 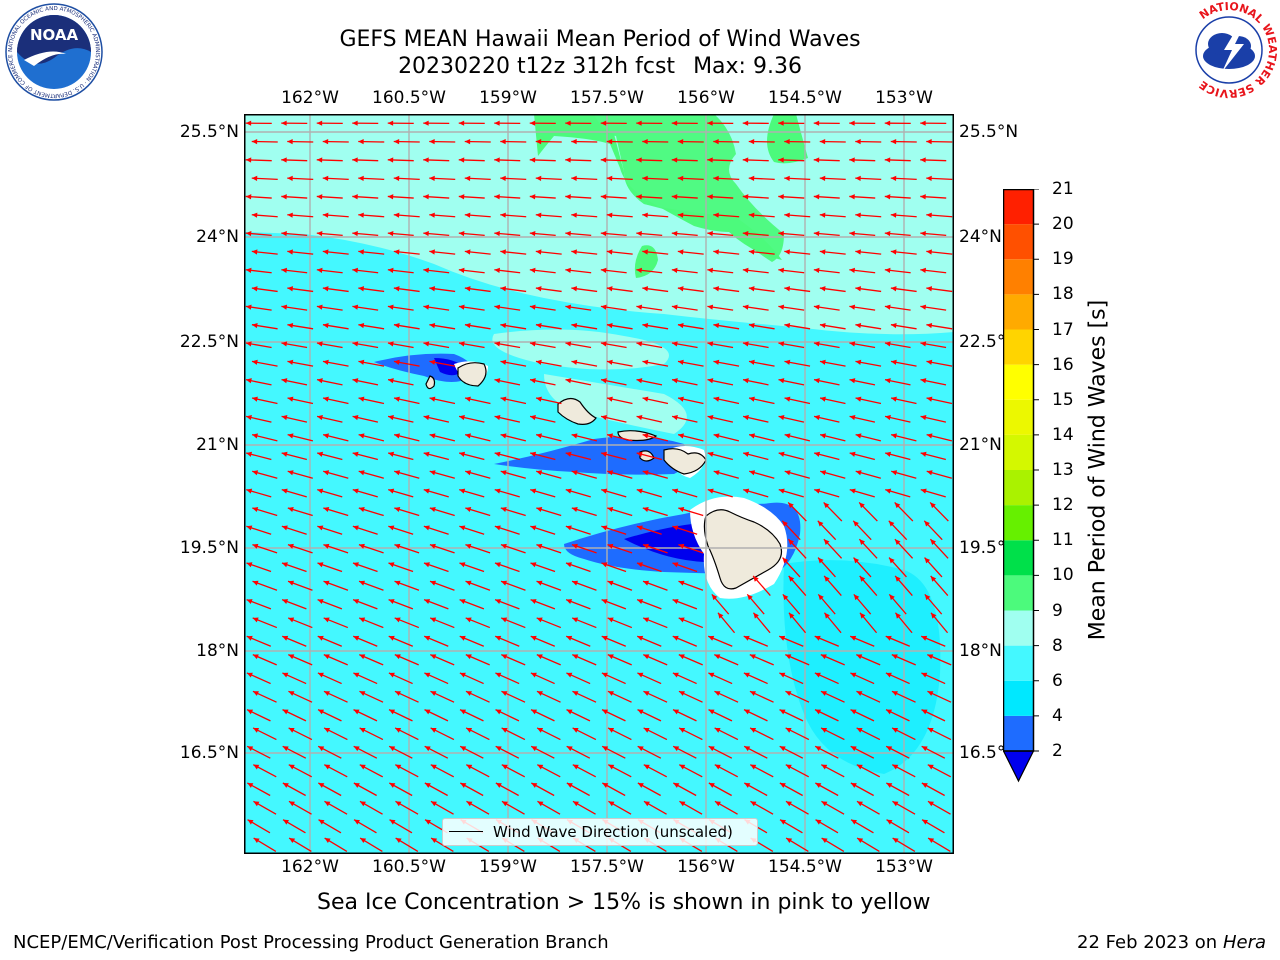 I want to click on max-value-label: Max: 9.36, so click(x=747, y=66).